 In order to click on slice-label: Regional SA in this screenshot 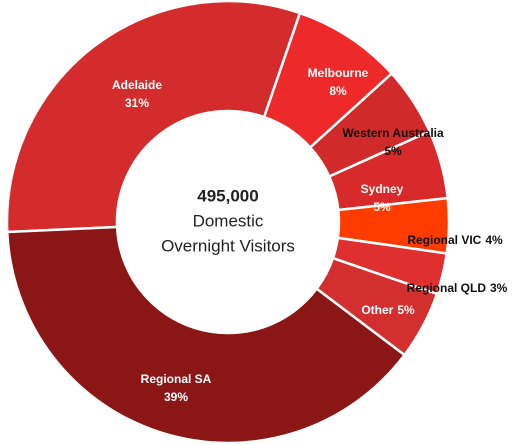, I will do `click(176, 379)`.